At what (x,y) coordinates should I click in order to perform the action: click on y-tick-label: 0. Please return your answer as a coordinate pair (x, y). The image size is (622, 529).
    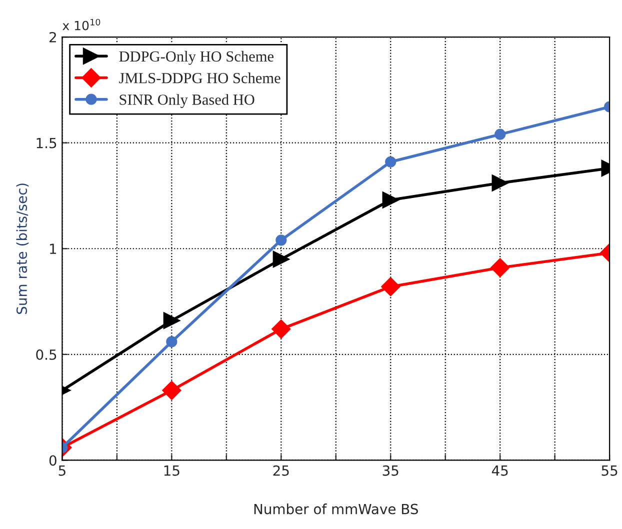
    Looking at the image, I should click on (52, 460).